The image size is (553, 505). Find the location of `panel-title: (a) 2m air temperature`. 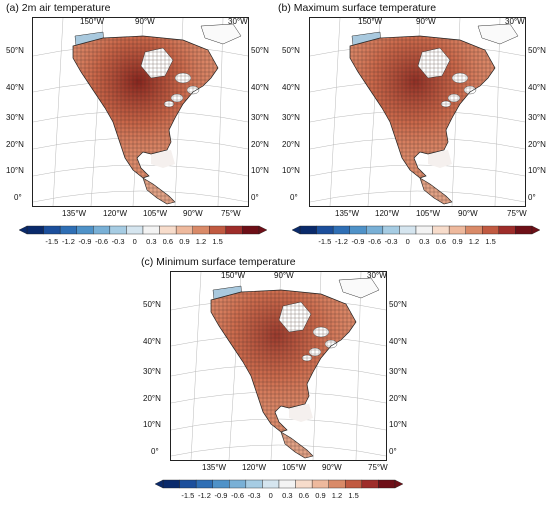

panel-title: (a) 2m air temperature is located at coordinates (58, 8).